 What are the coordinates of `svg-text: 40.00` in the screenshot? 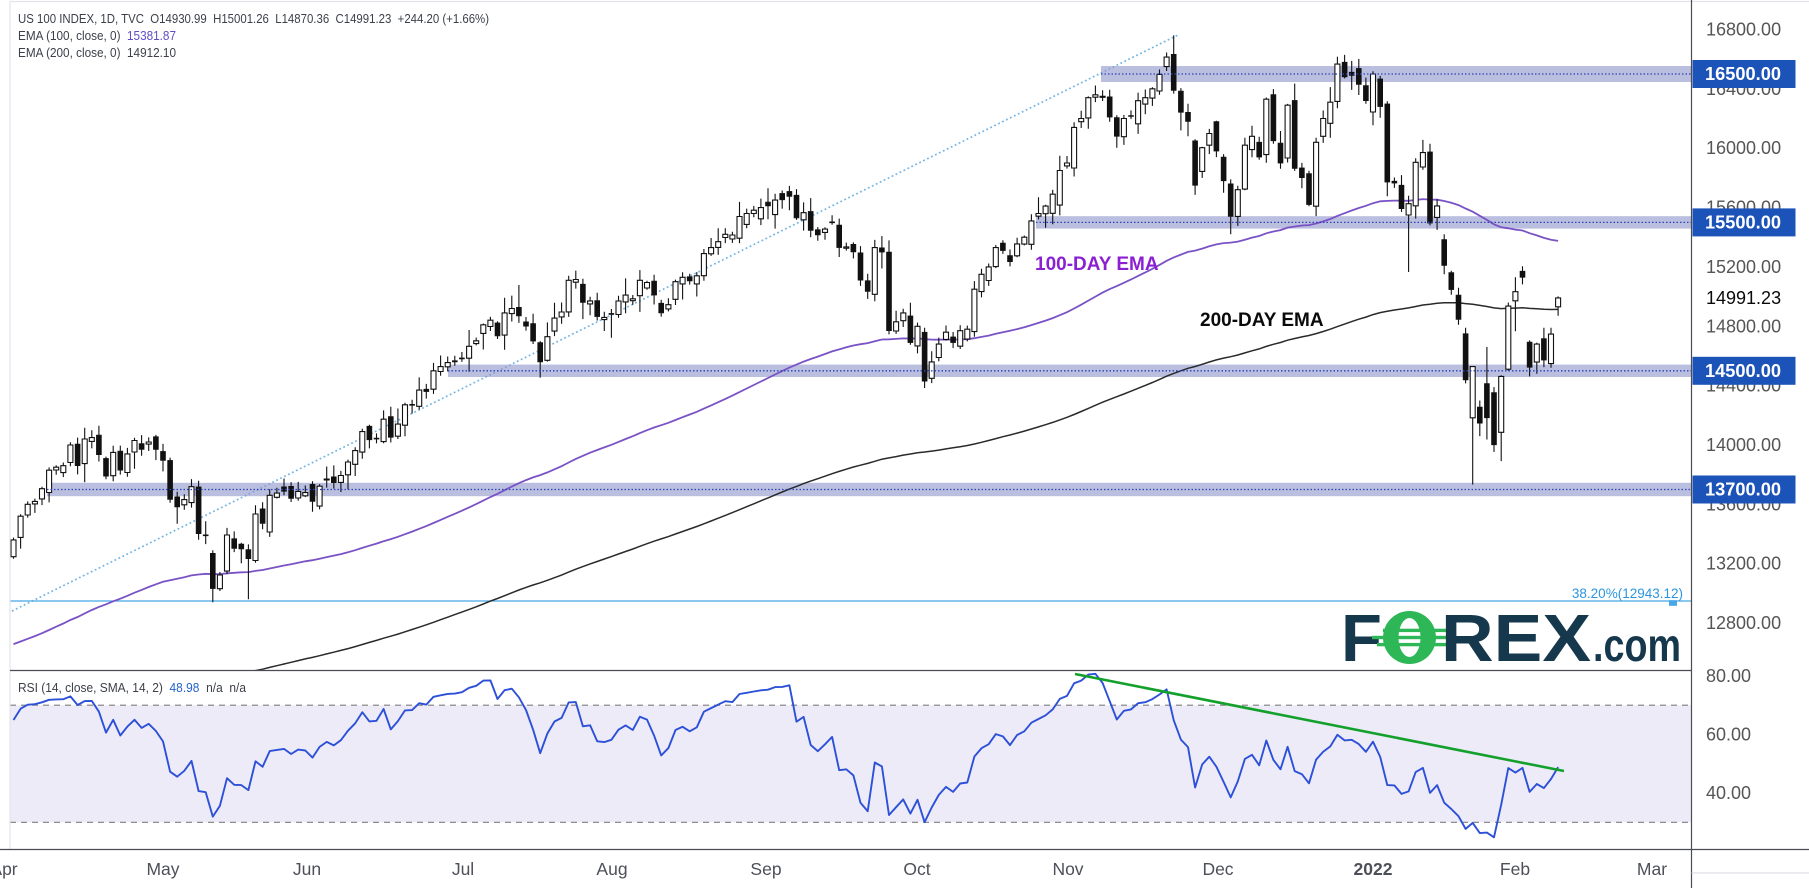 It's located at (1728, 793).